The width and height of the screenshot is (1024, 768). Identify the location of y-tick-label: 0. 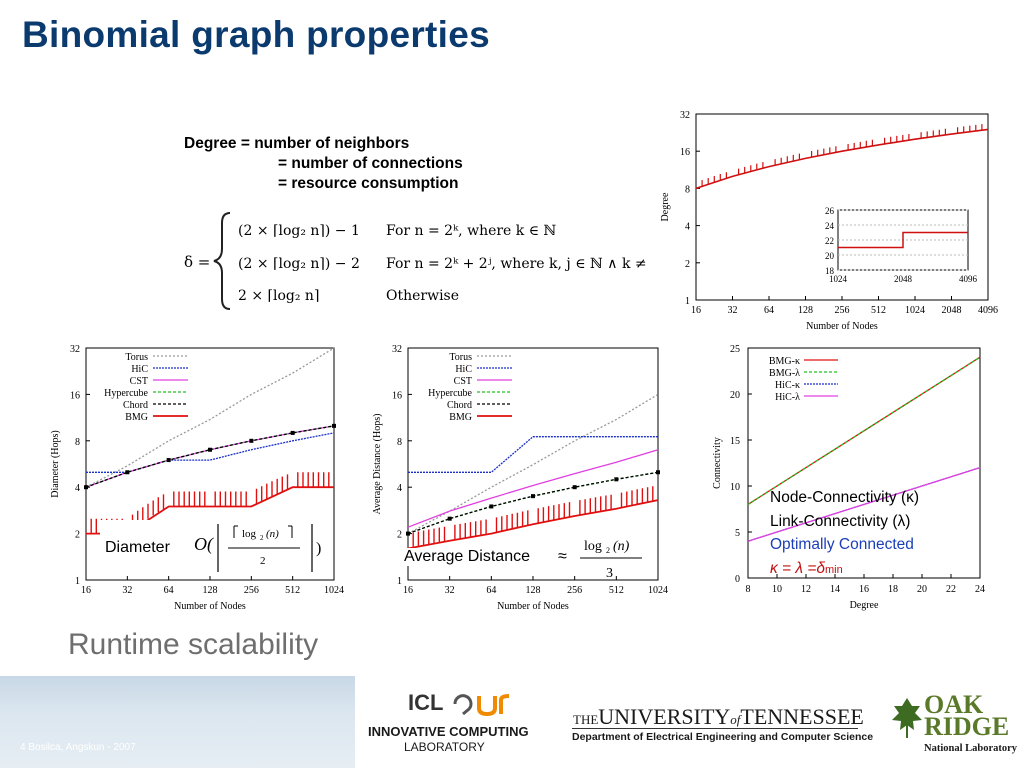
(737, 579).